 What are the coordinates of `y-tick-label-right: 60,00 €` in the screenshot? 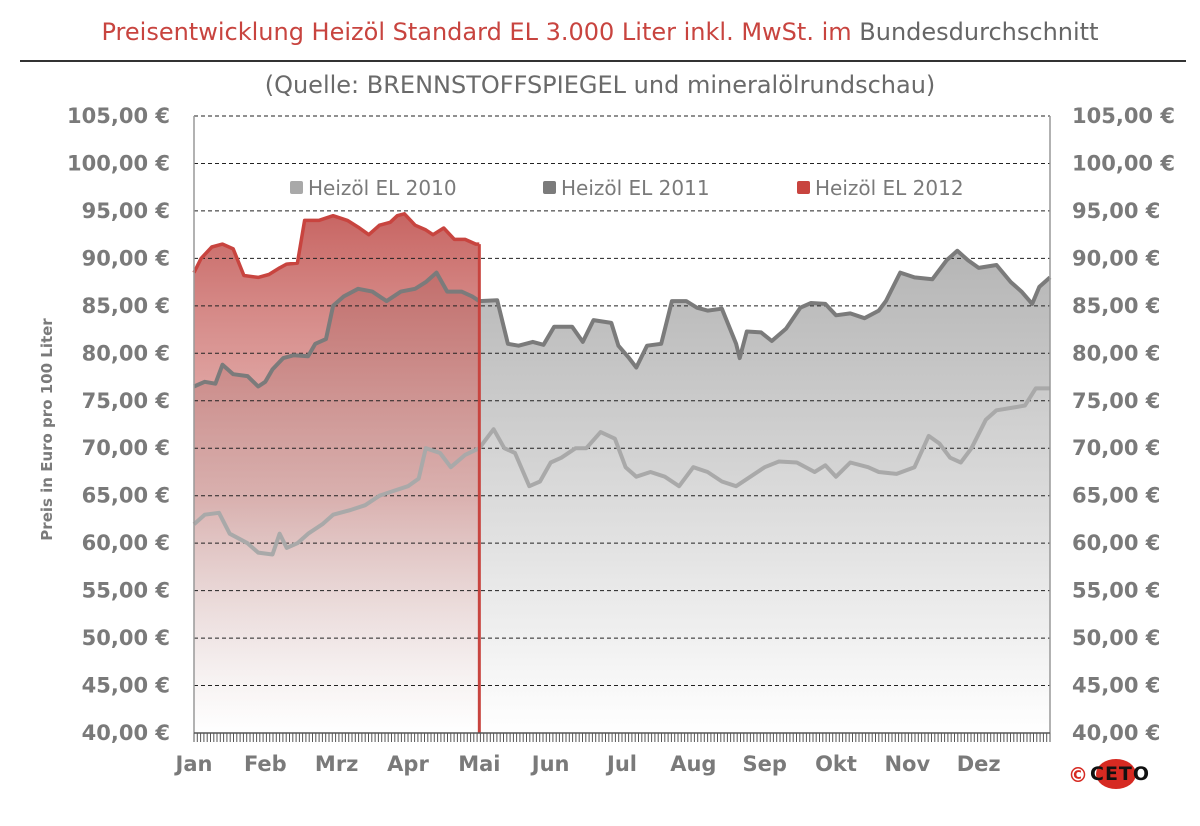 It's located at (1116, 543).